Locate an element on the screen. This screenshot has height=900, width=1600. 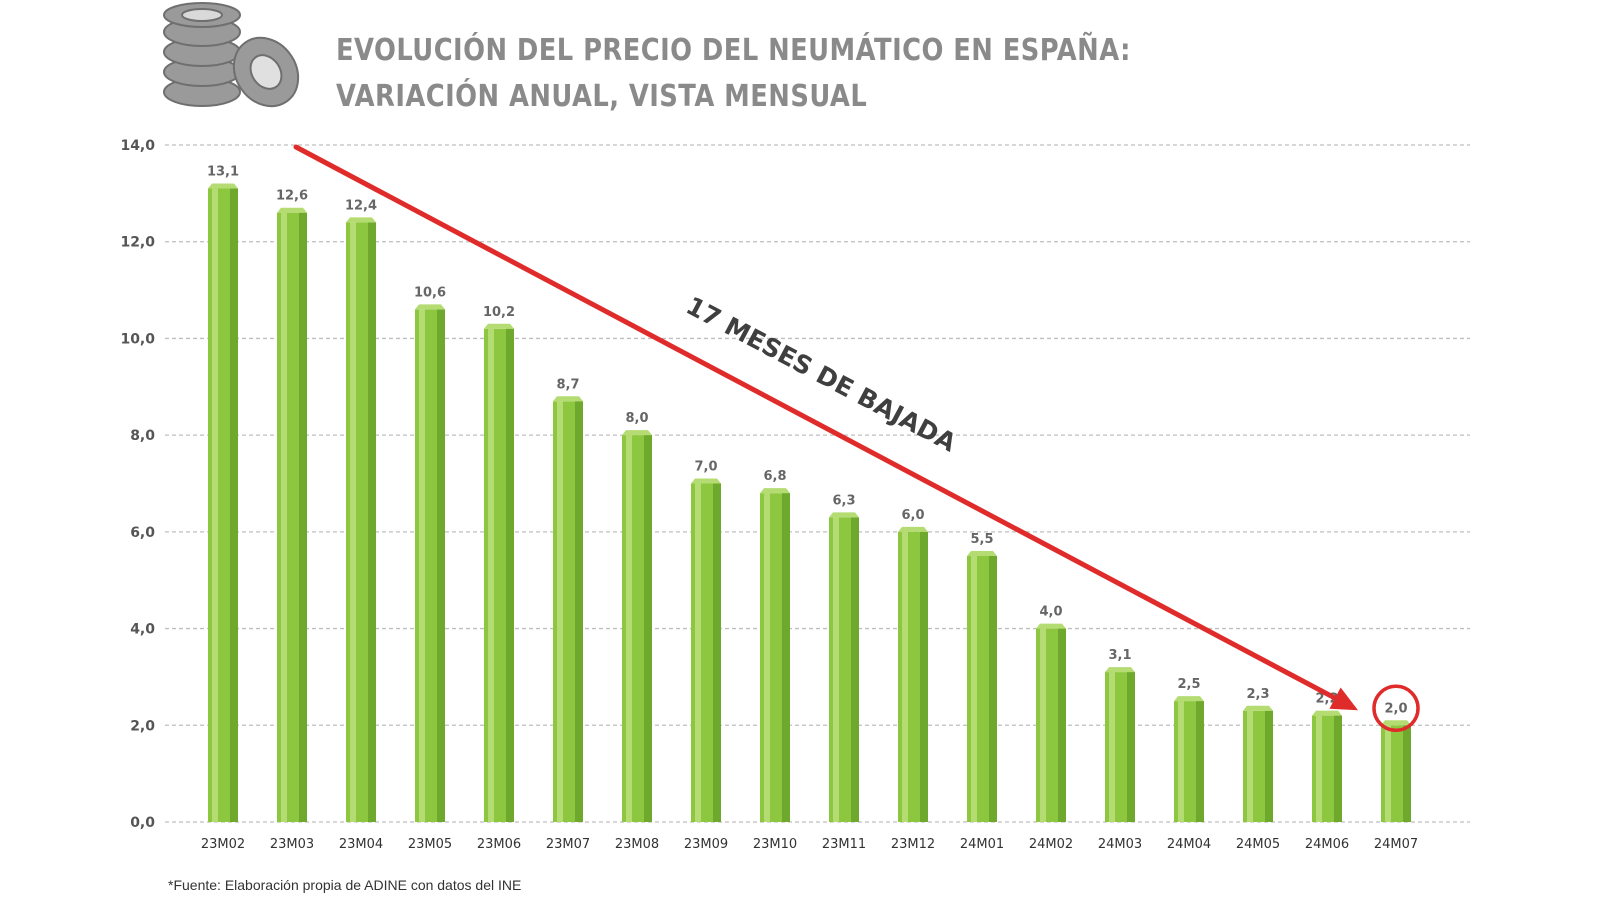
x-tick-label: 23M06 is located at coordinates (499, 844).